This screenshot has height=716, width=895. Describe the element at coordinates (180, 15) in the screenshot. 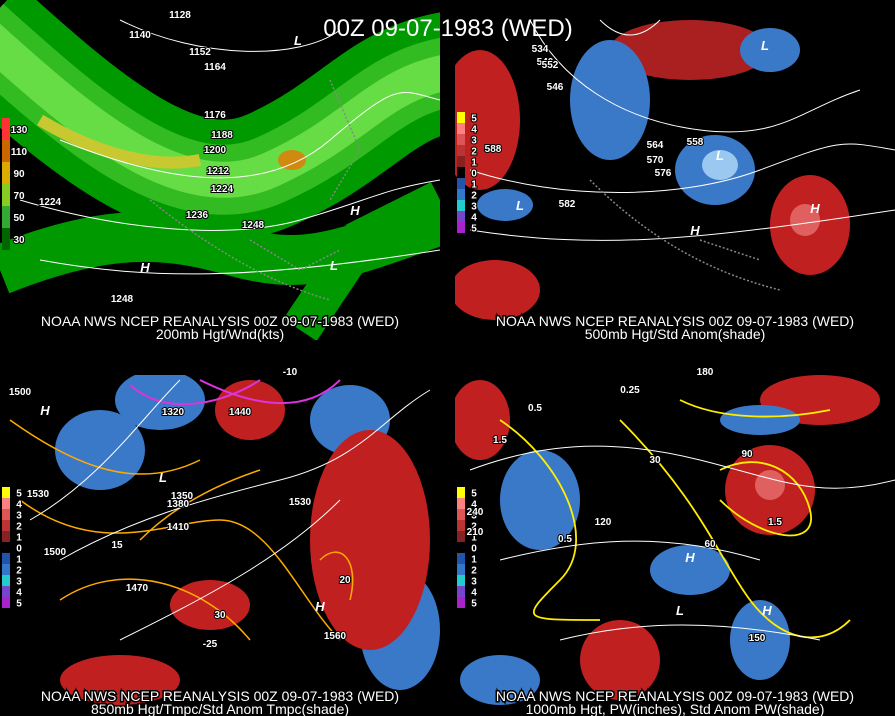

I see `contour-label: 1128` at that location.